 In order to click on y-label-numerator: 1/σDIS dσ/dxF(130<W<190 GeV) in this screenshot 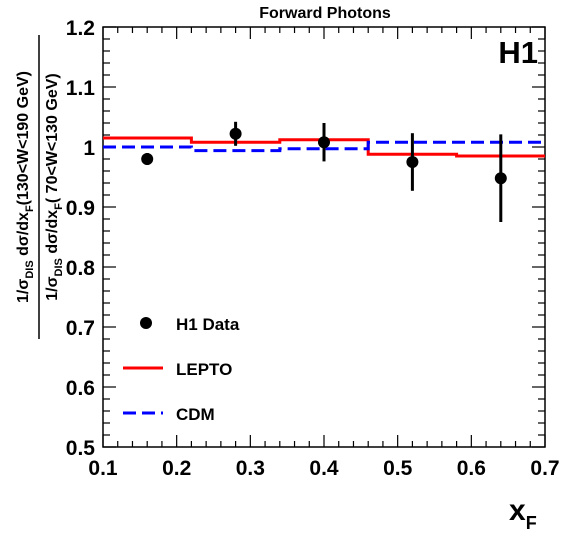, I will do `click(25, 187)`.